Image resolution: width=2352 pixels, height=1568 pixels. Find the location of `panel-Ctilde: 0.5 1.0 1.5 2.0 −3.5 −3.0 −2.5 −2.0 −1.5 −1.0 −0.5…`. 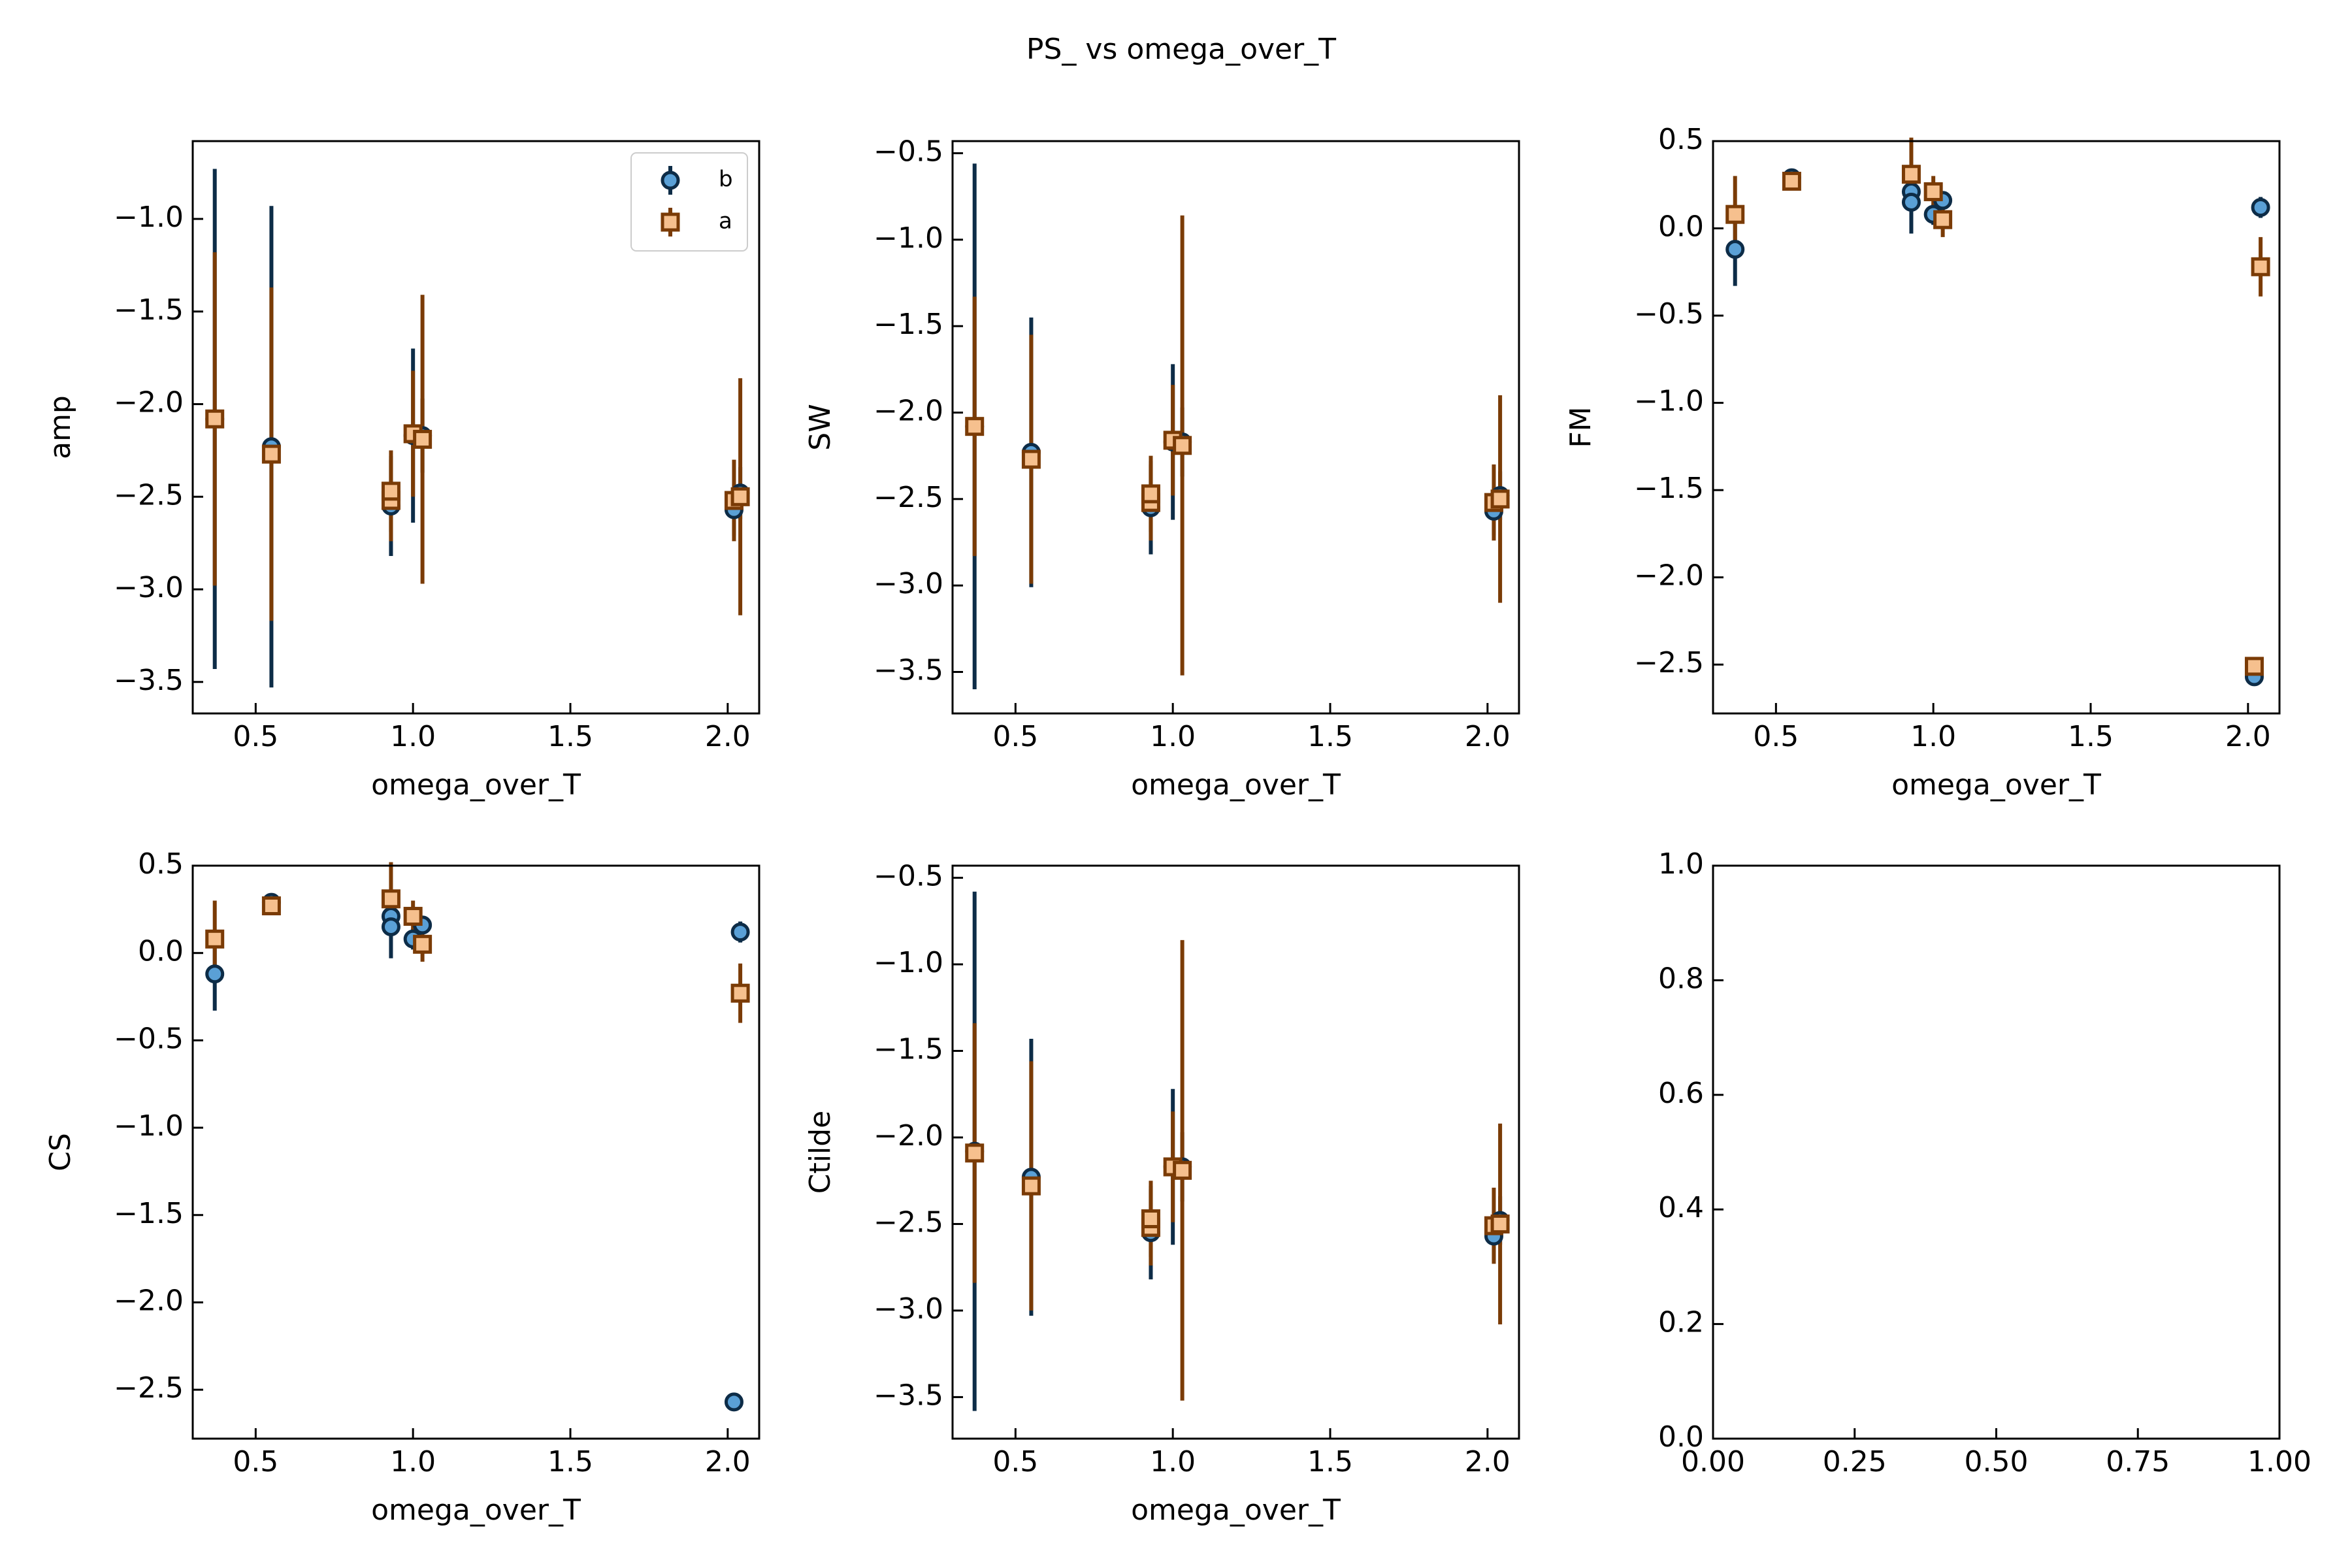

panel-Ctilde: 0.5 1.0 1.5 2.0 −3.5 −3.0 −2.5 −2.0 −1.5 −1.0 −0.5… is located at coordinates (1162, 1193).